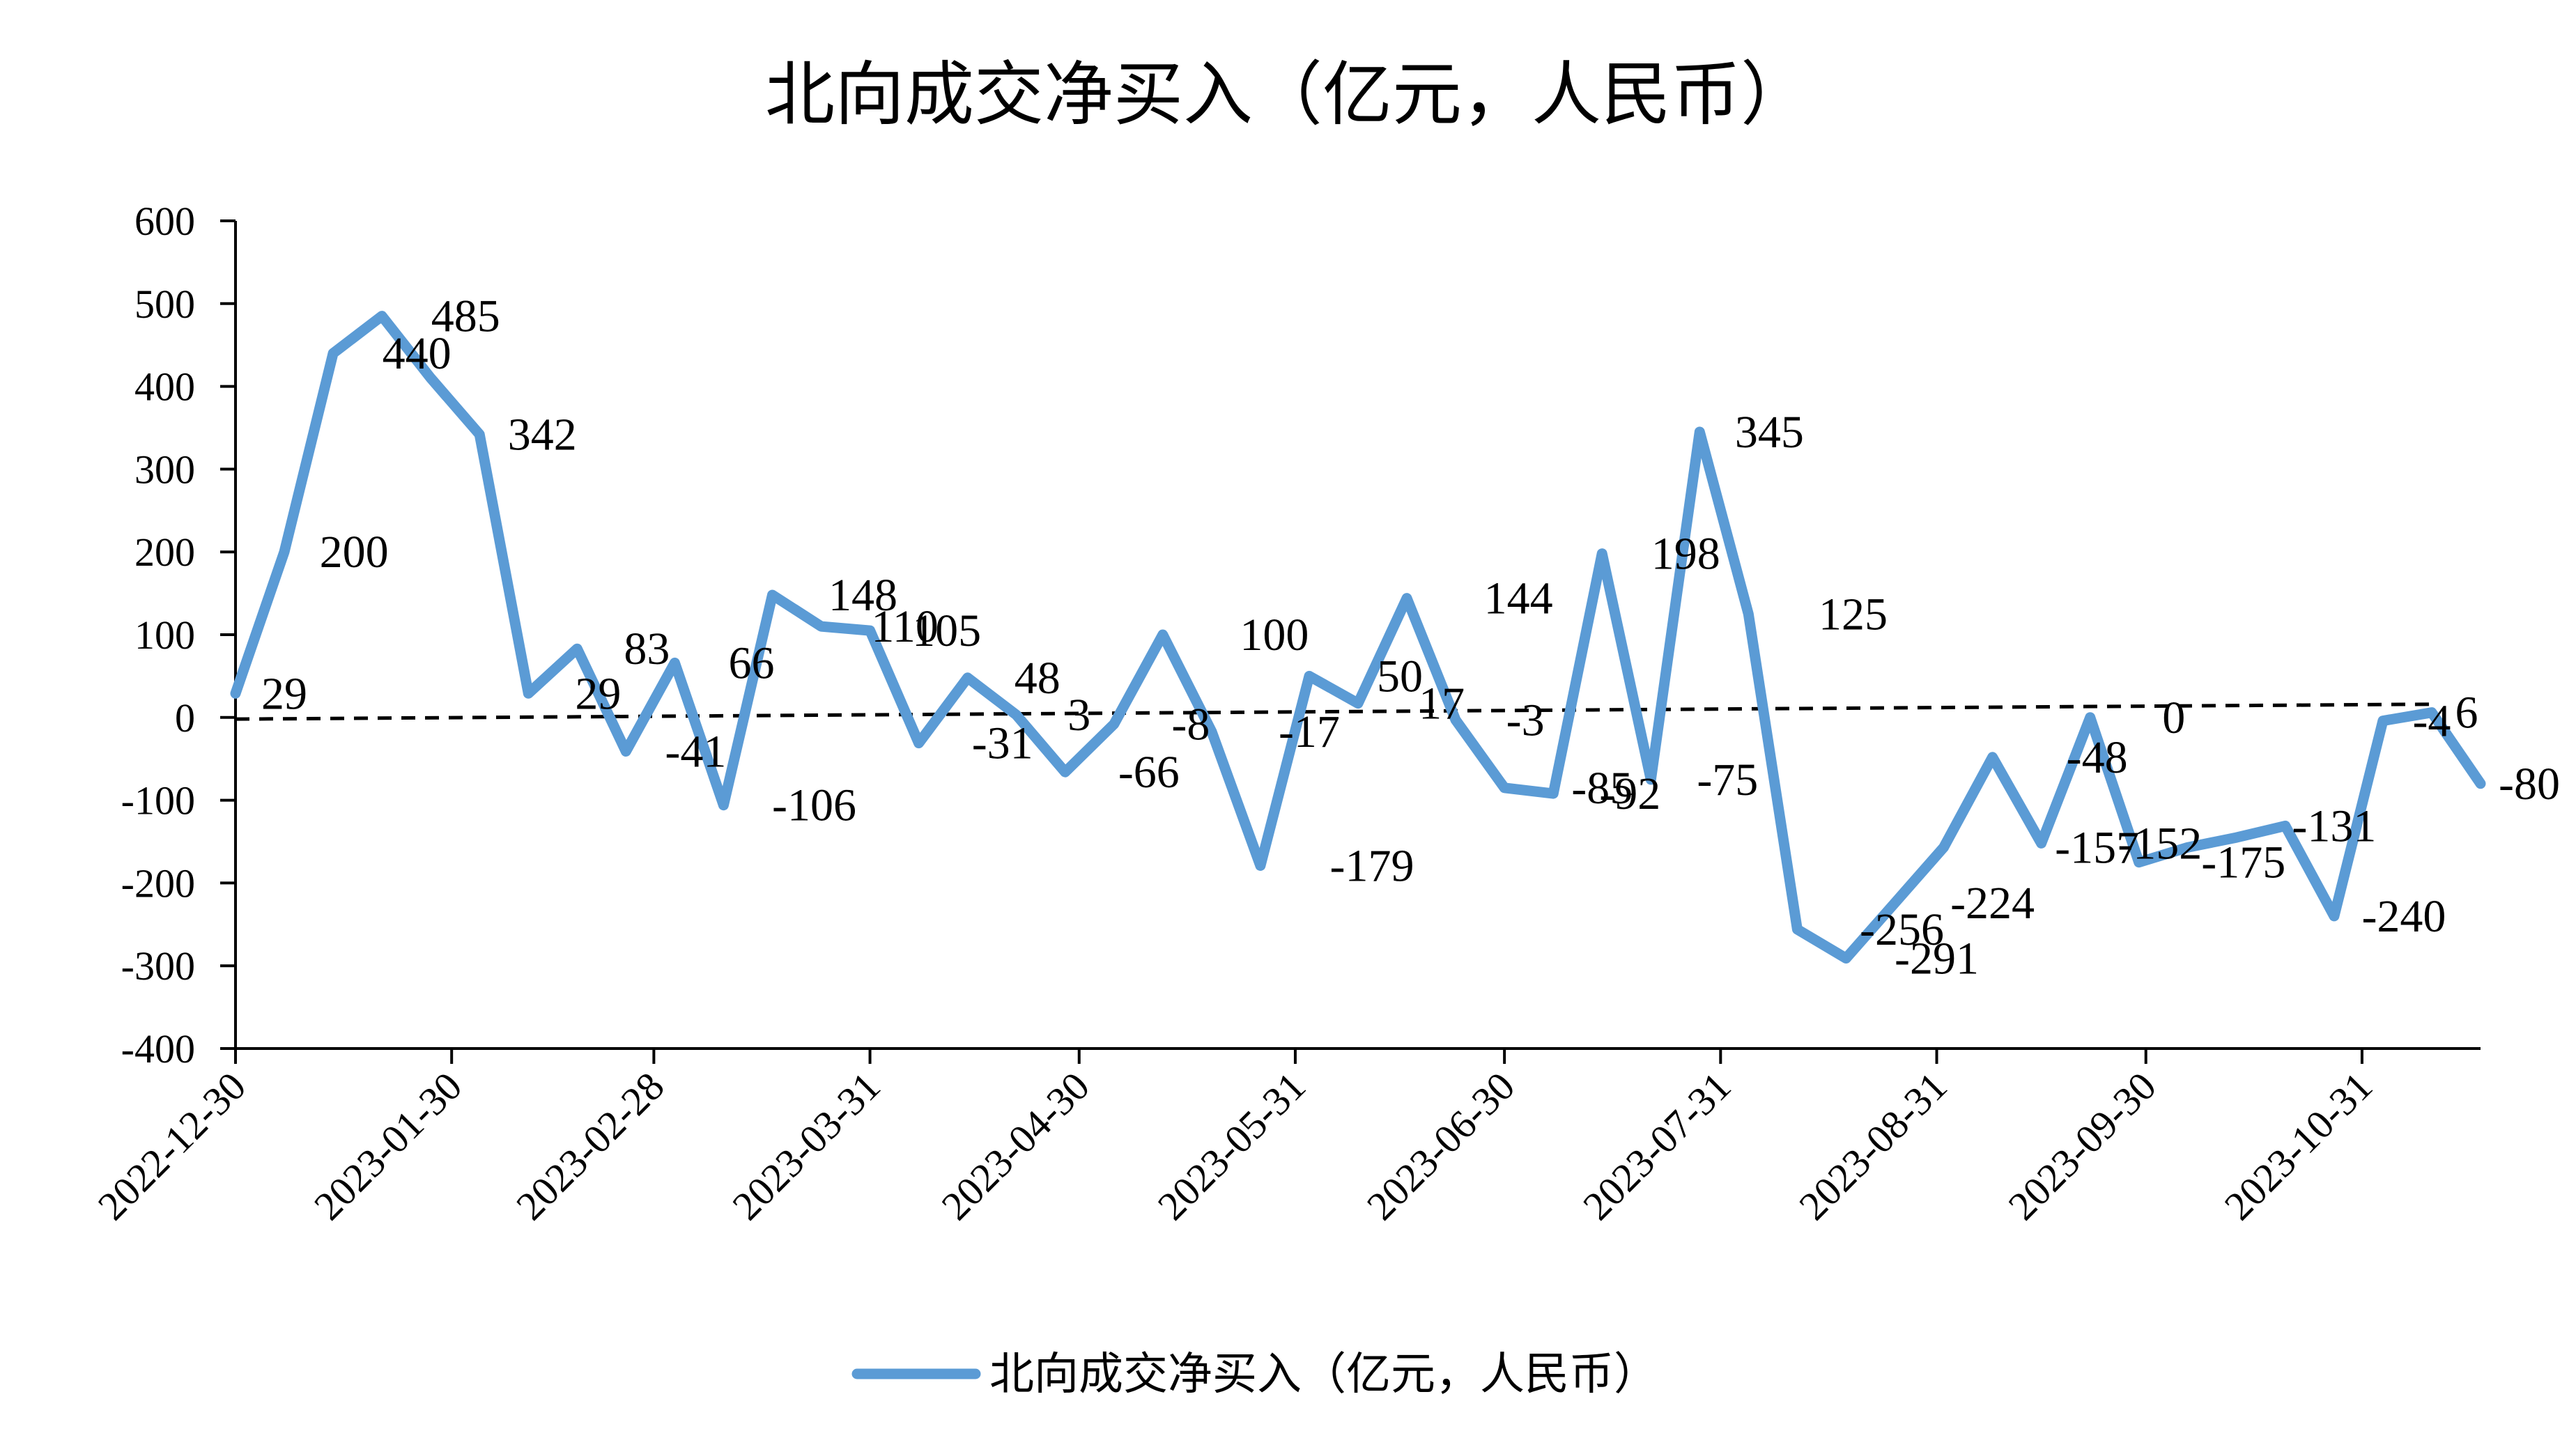 The image size is (2576, 1454). Describe the element at coordinates (185, 718) in the screenshot. I see `y-tick-label: 0` at that location.